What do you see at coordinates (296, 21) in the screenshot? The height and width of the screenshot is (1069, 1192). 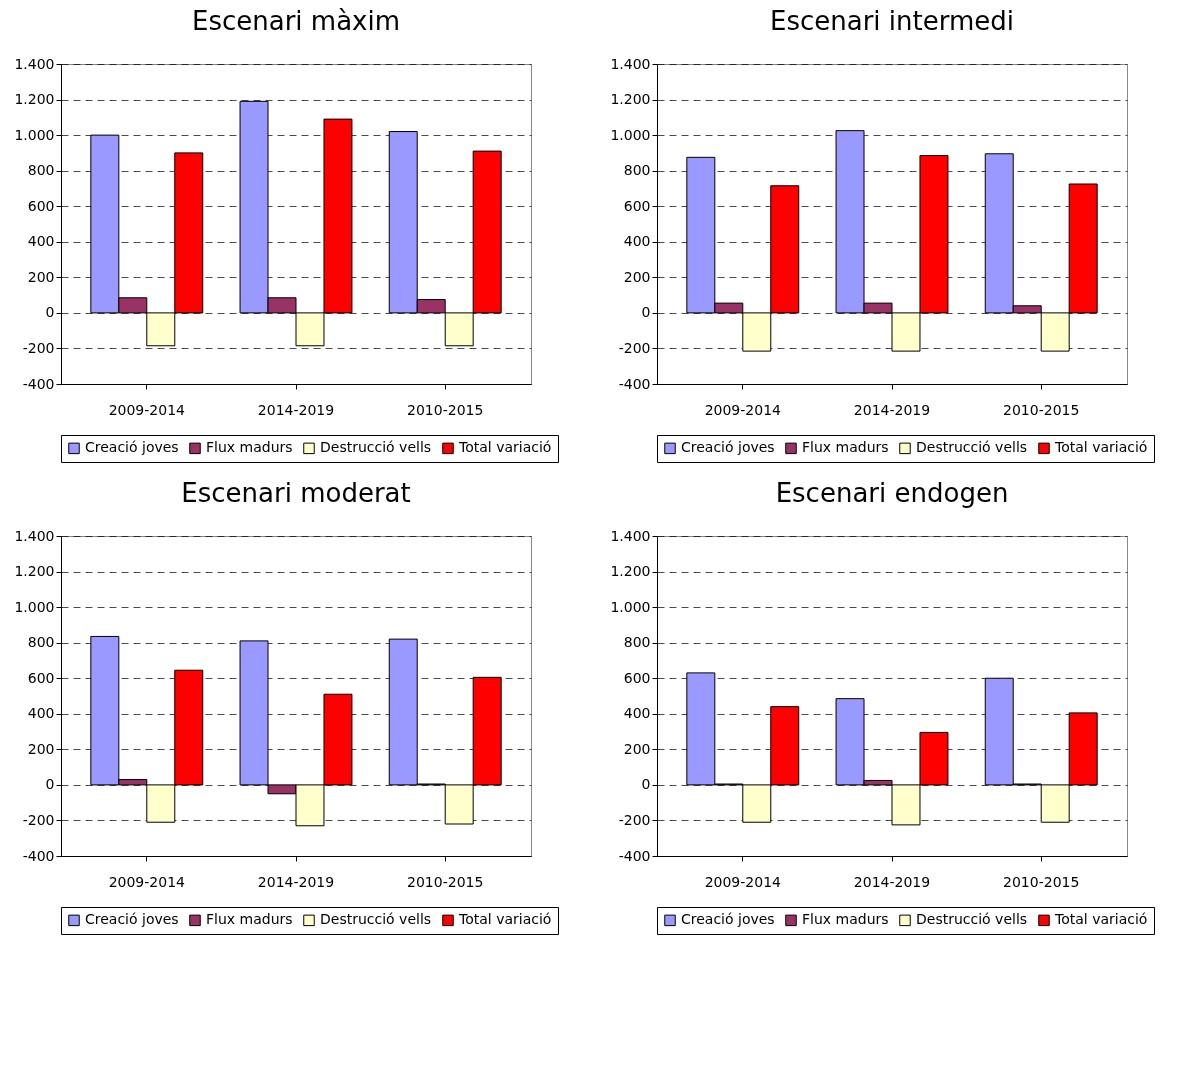 I see `chart-title: Escenari màxim` at bounding box center [296, 21].